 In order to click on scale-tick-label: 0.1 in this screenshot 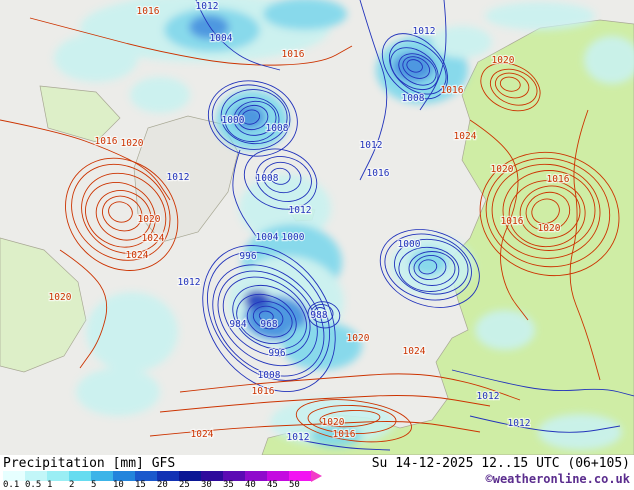, I will do `click(11, 485)`.